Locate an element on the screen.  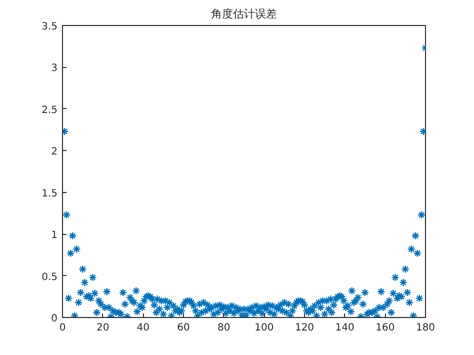
y-tick-label: 3.5 is located at coordinates (50, 27).